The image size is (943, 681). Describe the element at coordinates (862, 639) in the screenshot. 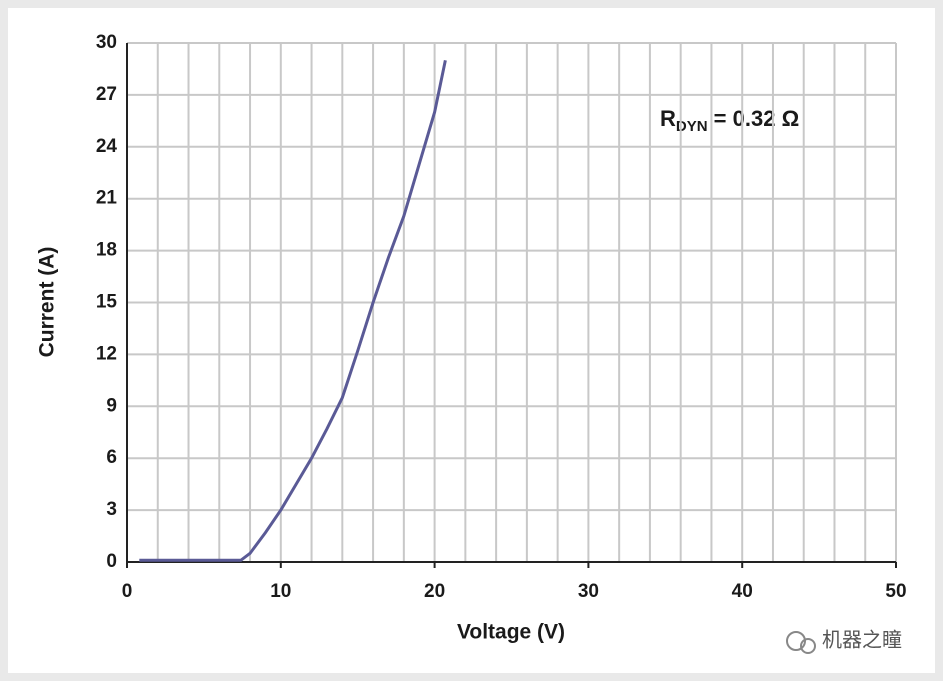

I see `watermark: 机器之瞳` at that location.